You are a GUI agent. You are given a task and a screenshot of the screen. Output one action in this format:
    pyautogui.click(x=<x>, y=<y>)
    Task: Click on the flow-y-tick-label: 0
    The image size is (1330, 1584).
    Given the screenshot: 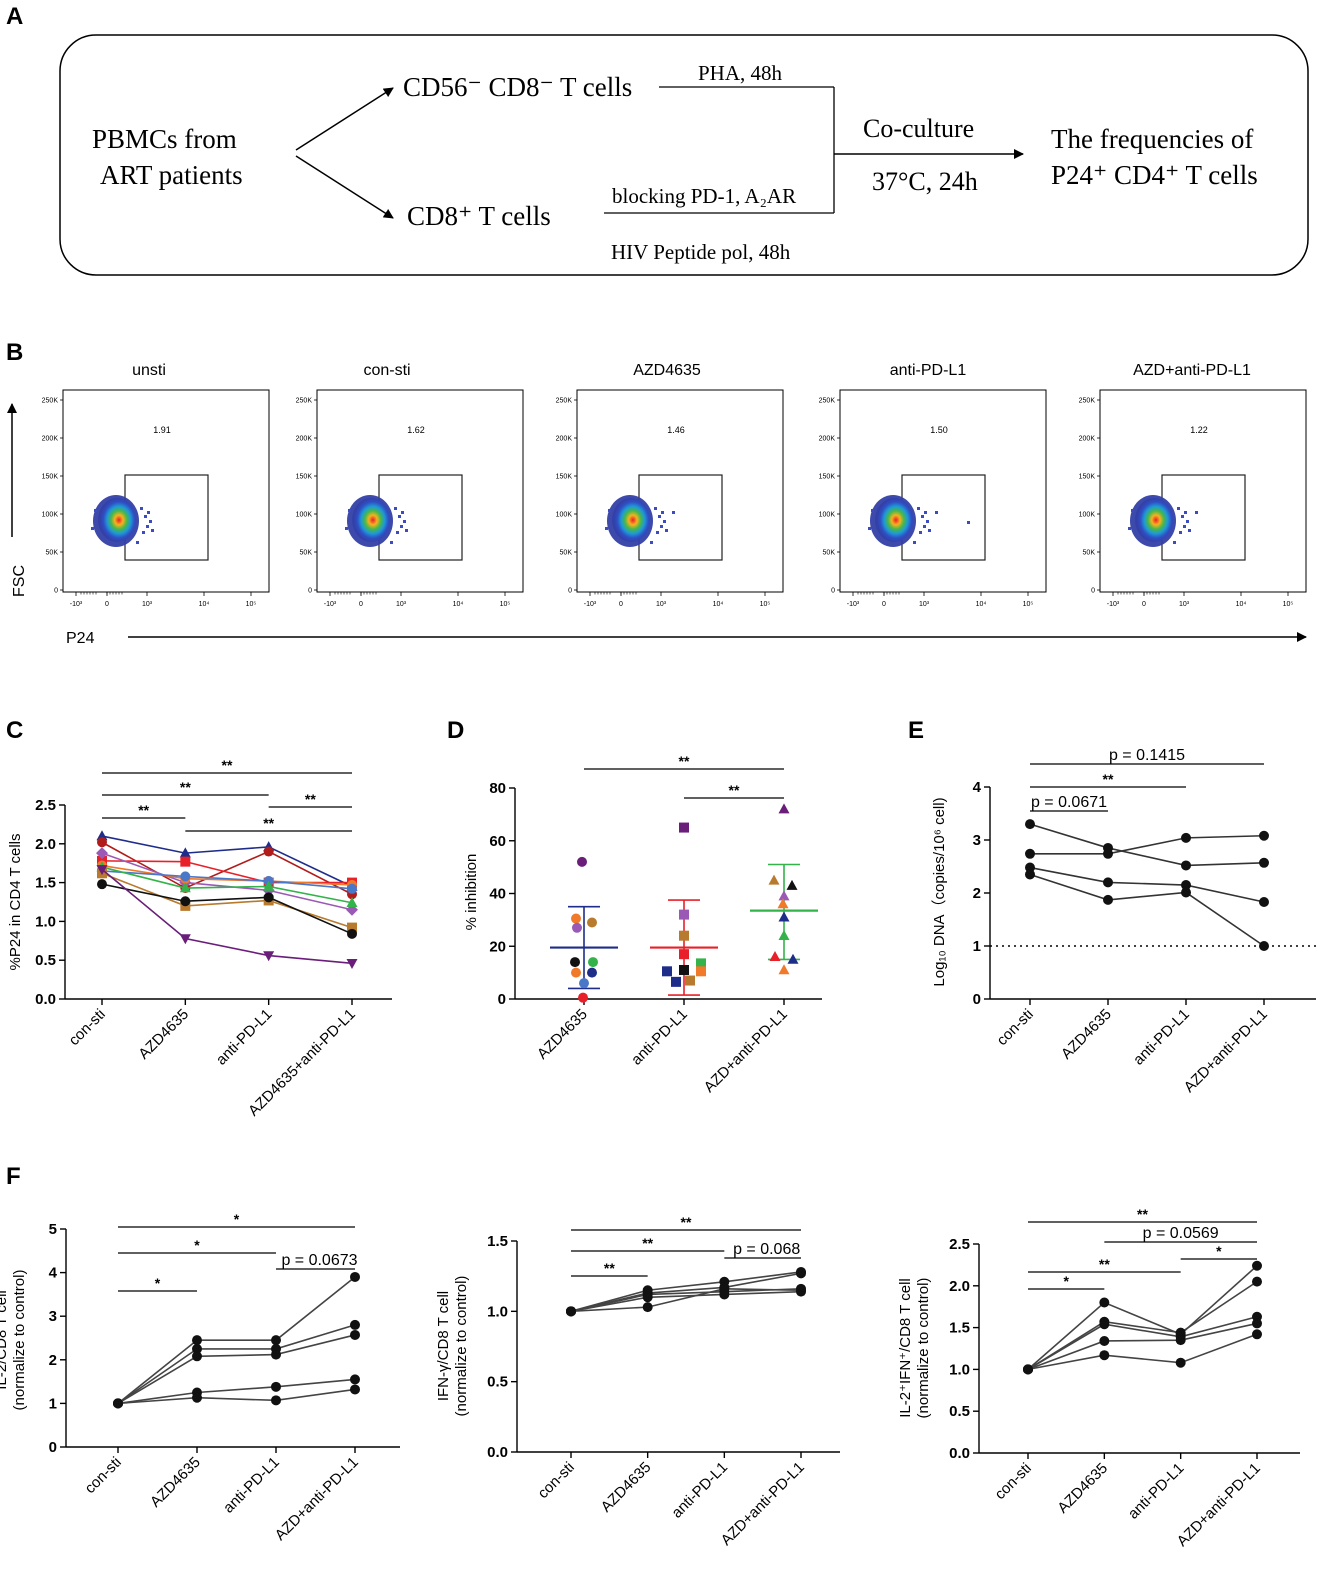 What is the action you would take?
    pyautogui.click(x=570, y=591)
    